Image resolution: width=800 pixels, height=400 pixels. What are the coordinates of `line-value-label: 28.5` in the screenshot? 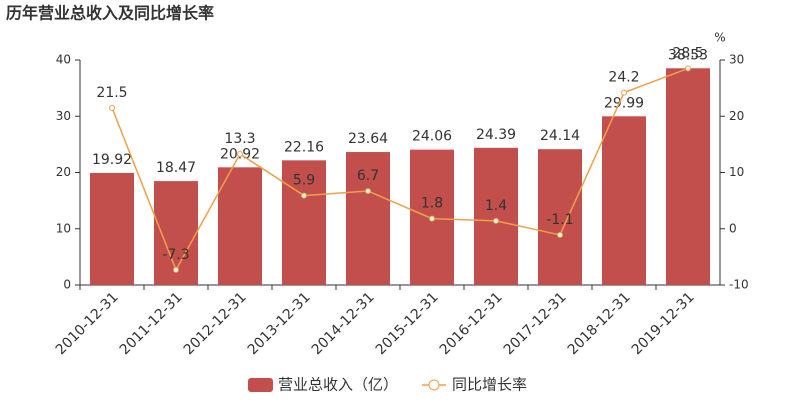 It's located at (687, 53).